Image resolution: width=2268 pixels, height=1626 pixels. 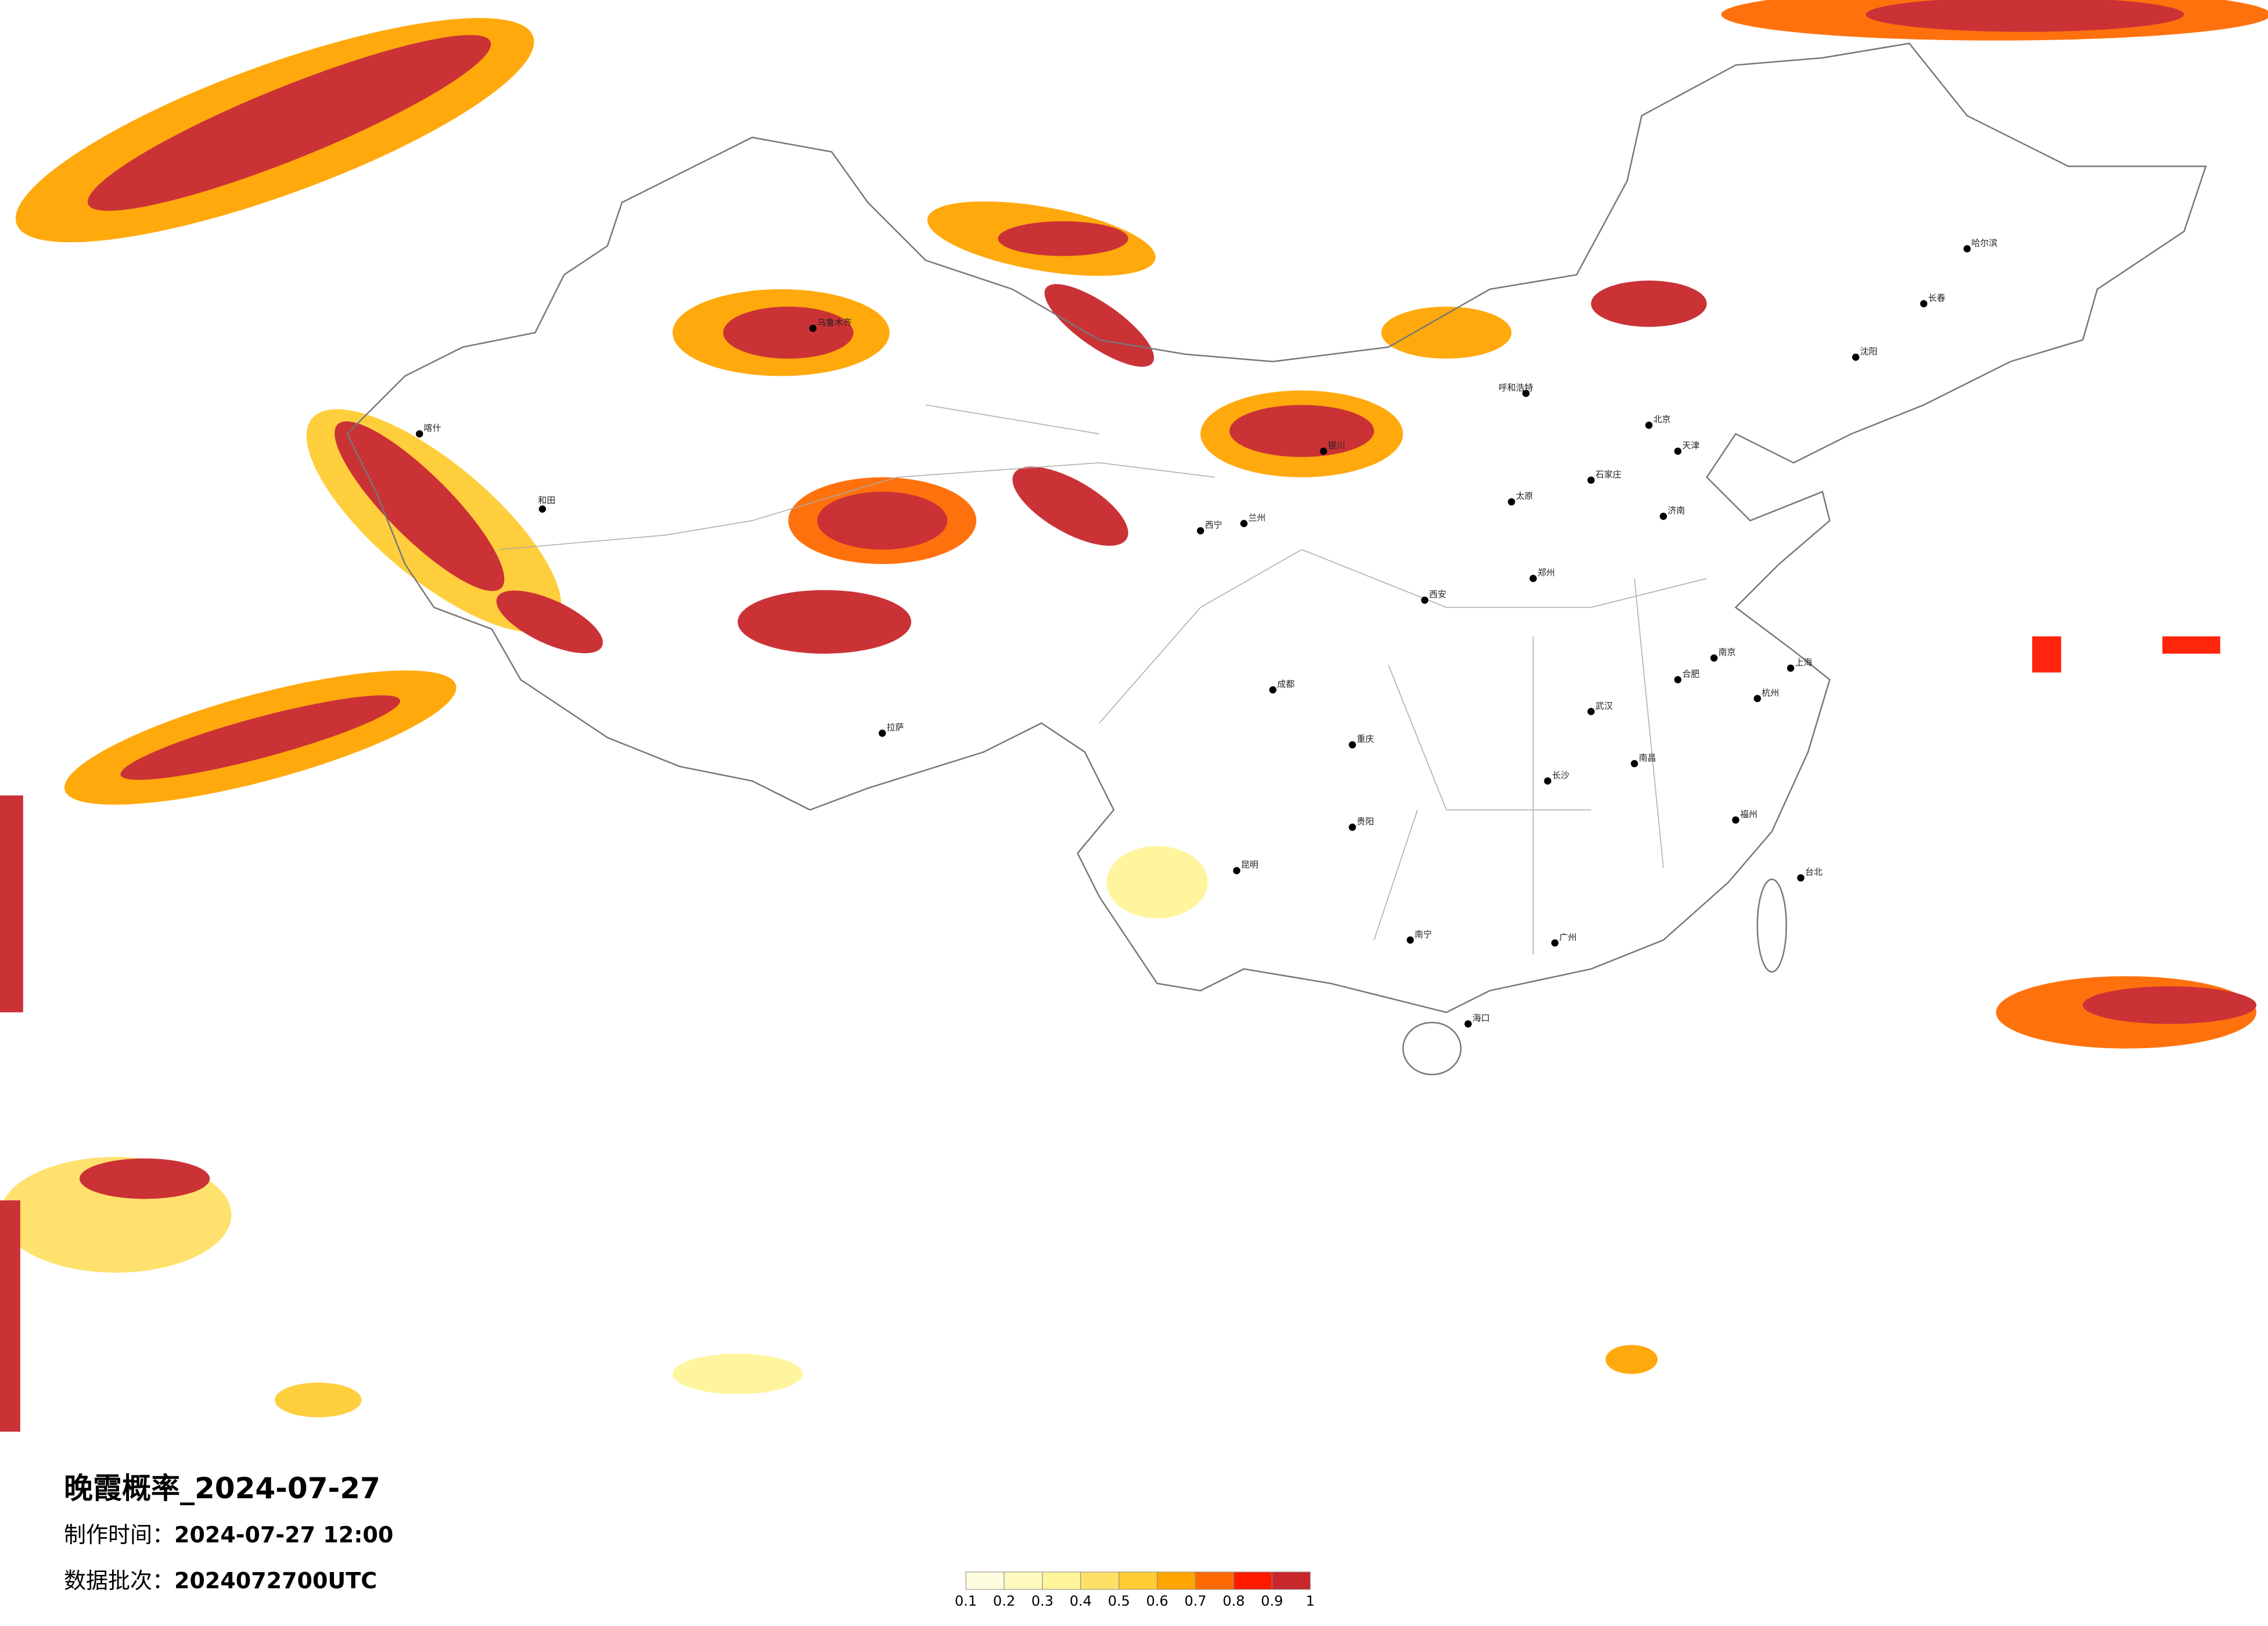 I want to click on city-label: 贵阳, so click(x=1365, y=822).